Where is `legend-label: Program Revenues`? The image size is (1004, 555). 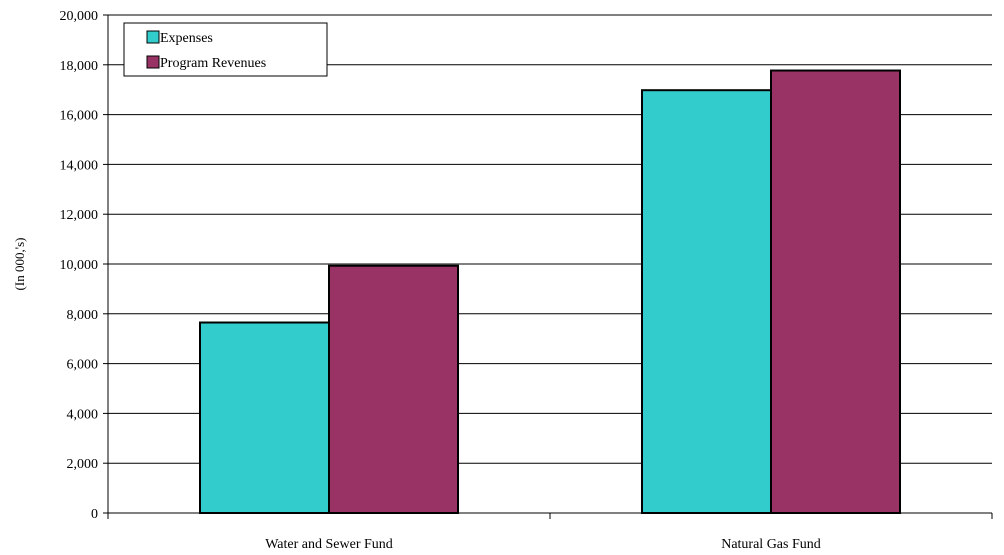
legend-label: Program Revenues is located at coordinates (213, 63).